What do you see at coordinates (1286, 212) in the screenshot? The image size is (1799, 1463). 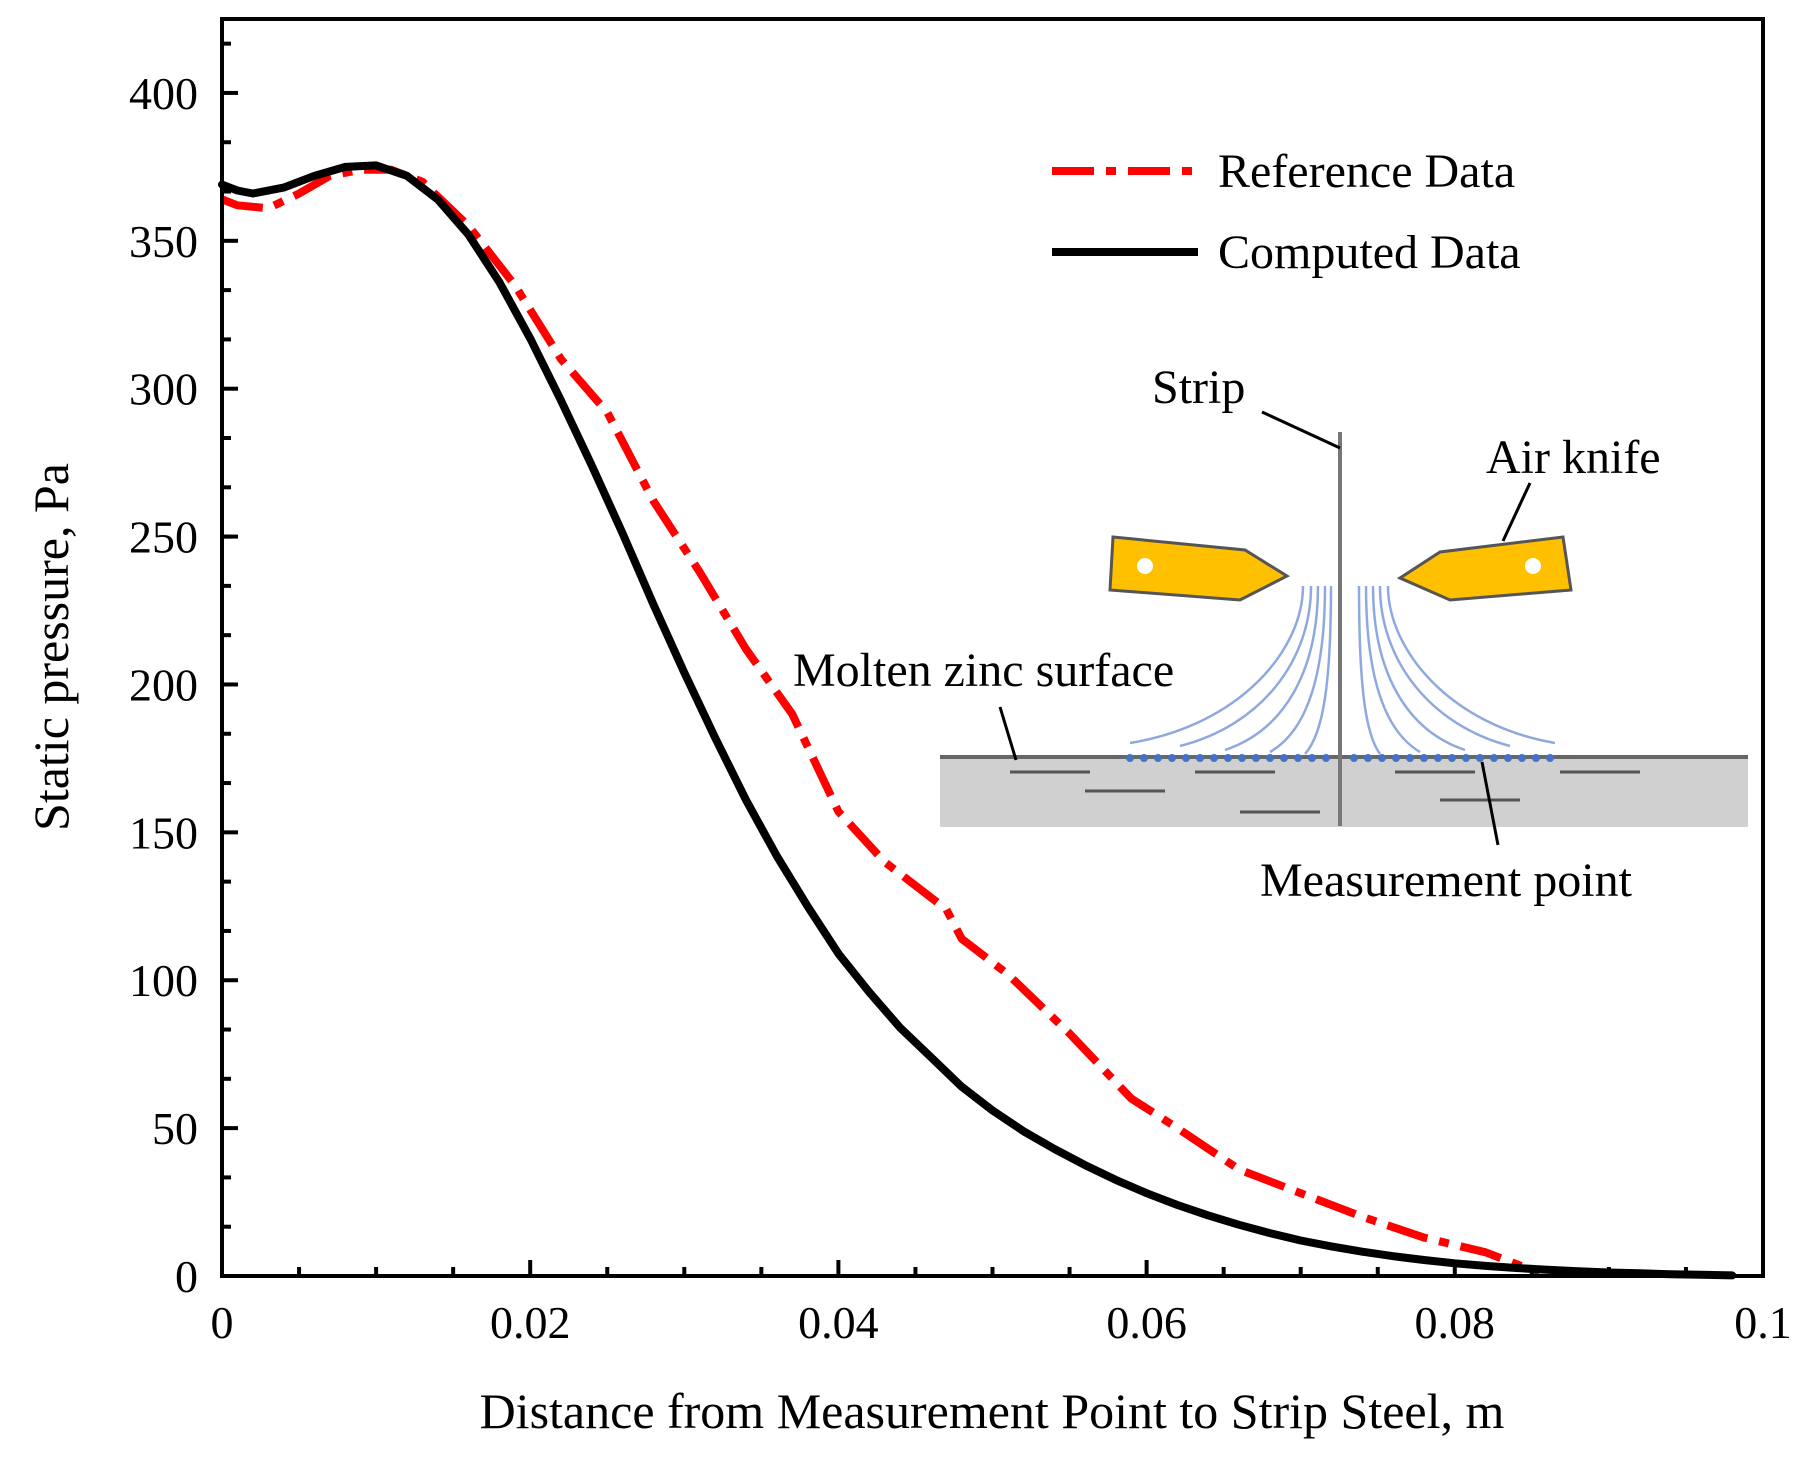 I see `legend: Reference Data Computed Data` at bounding box center [1286, 212].